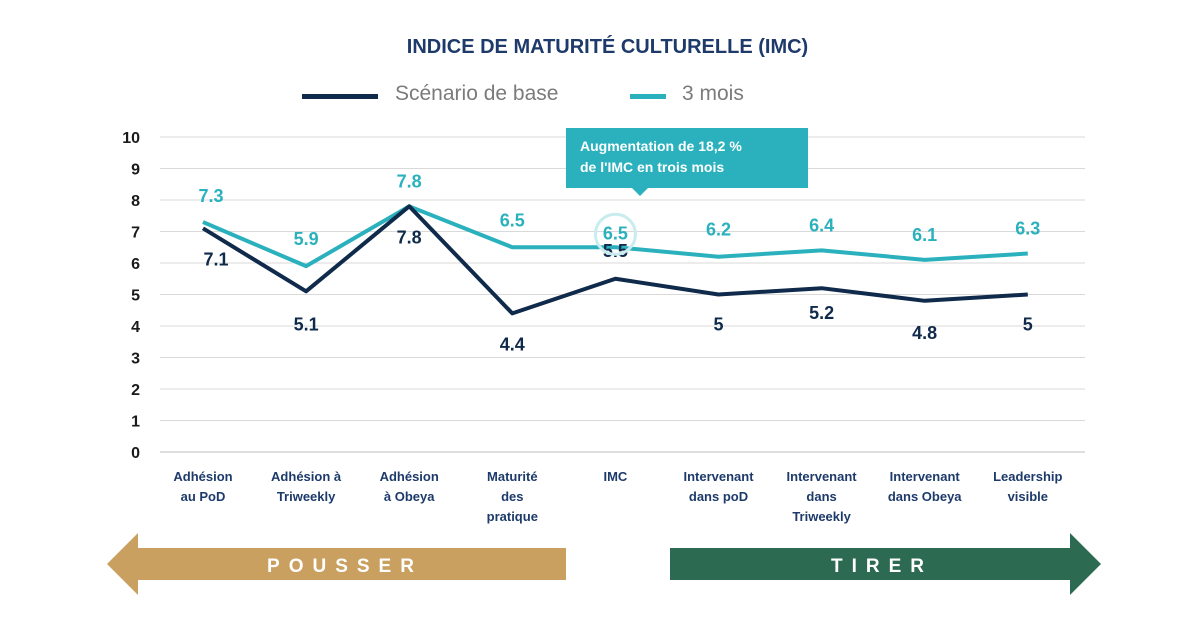  What do you see at coordinates (512, 344) in the screenshot?
I see `data-label-base: 4.4` at bounding box center [512, 344].